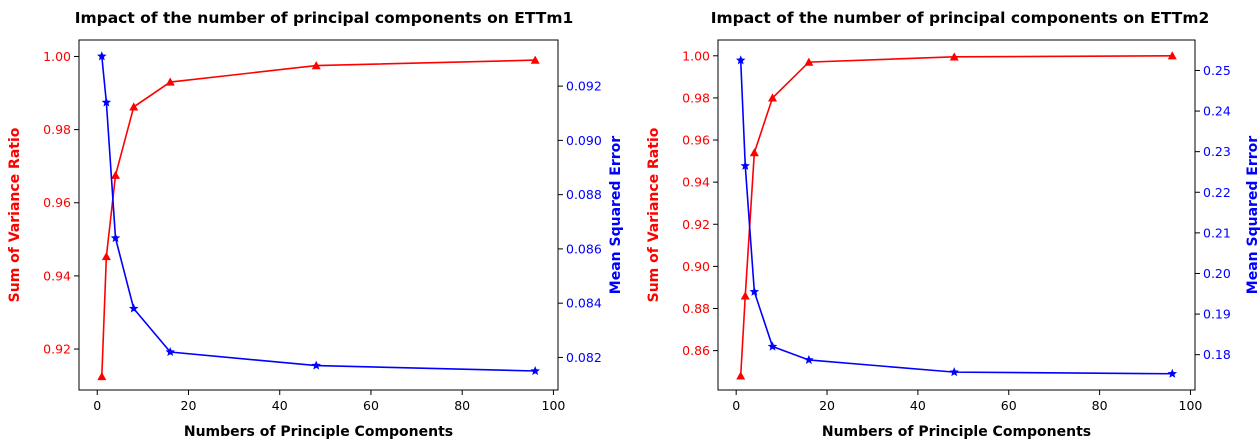  I want to click on y-right-tick-label: 0.20, so click(1217, 273).